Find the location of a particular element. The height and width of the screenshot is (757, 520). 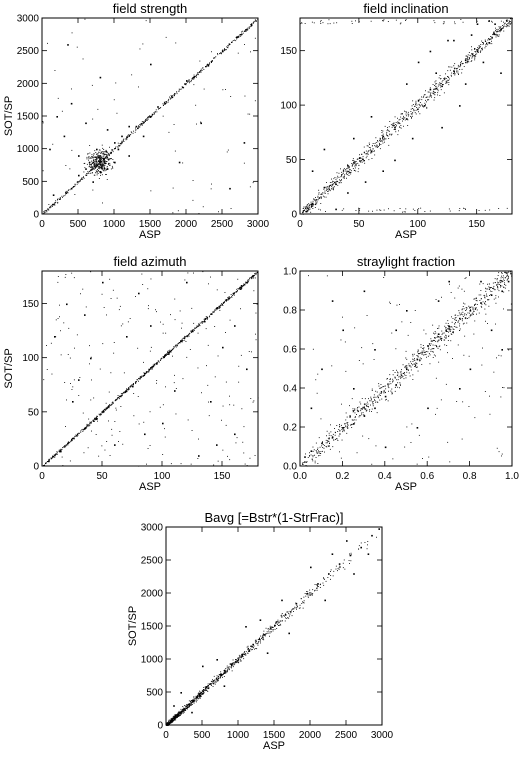

x-tick-label: 0 is located at coordinates (42, 476).